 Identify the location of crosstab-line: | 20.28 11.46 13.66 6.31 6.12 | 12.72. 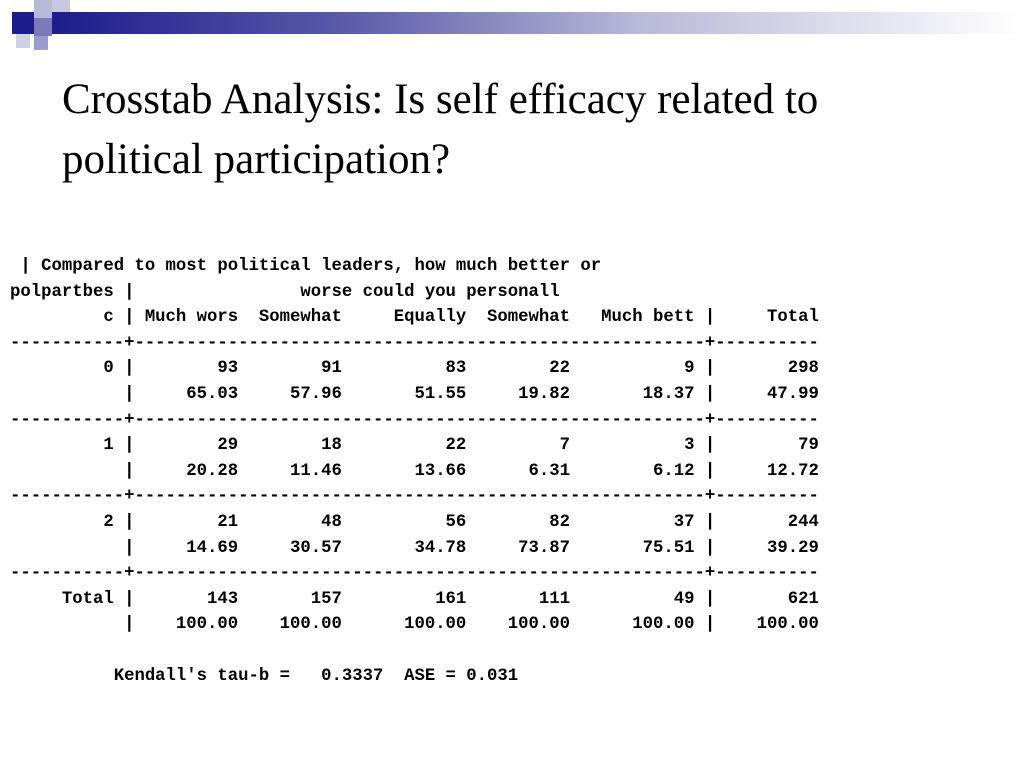
(414, 471).